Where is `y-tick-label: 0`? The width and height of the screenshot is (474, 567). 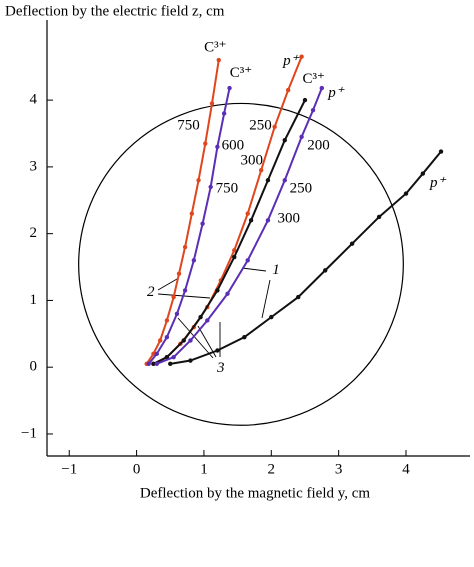
y-tick-label: 0 is located at coordinates (34, 367).